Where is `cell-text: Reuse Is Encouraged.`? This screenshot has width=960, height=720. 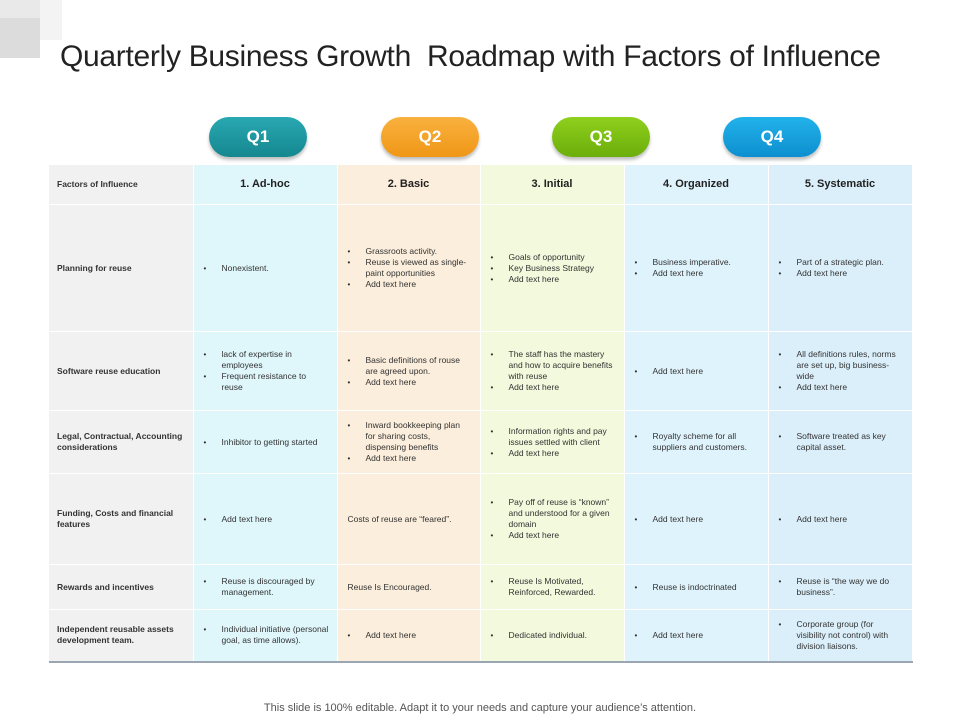
cell-text: Reuse Is Encouraged. is located at coordinates (389, 586).